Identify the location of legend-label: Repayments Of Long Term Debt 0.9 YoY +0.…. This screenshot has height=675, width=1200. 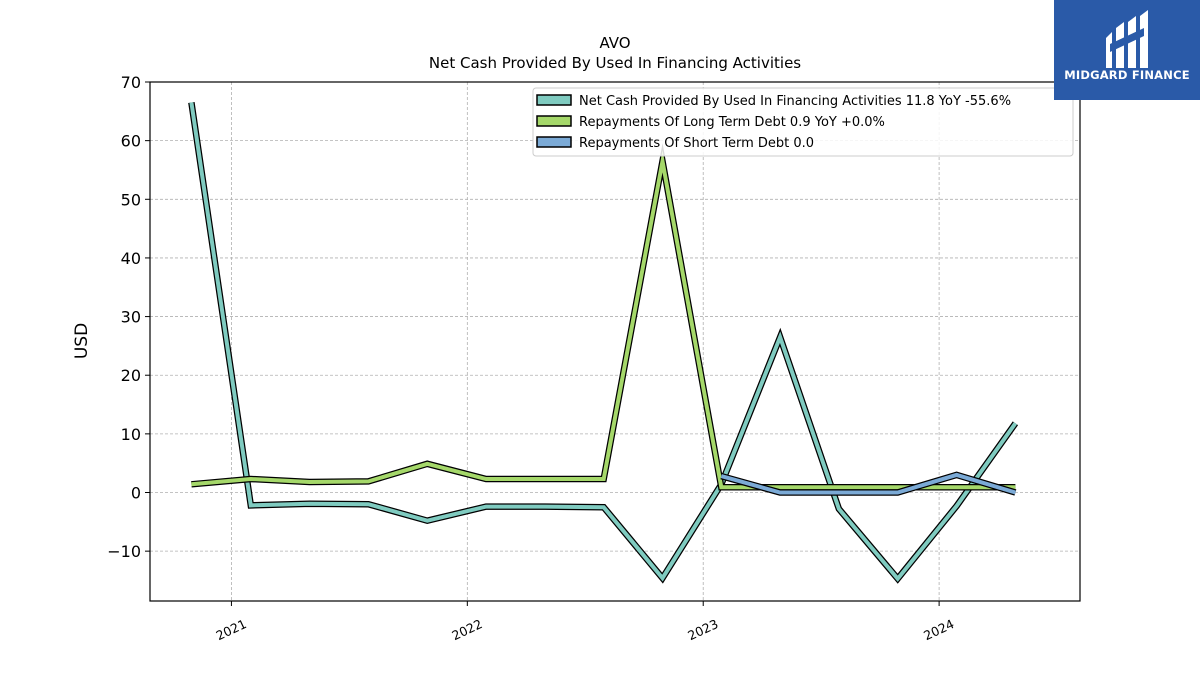
(732, 122).